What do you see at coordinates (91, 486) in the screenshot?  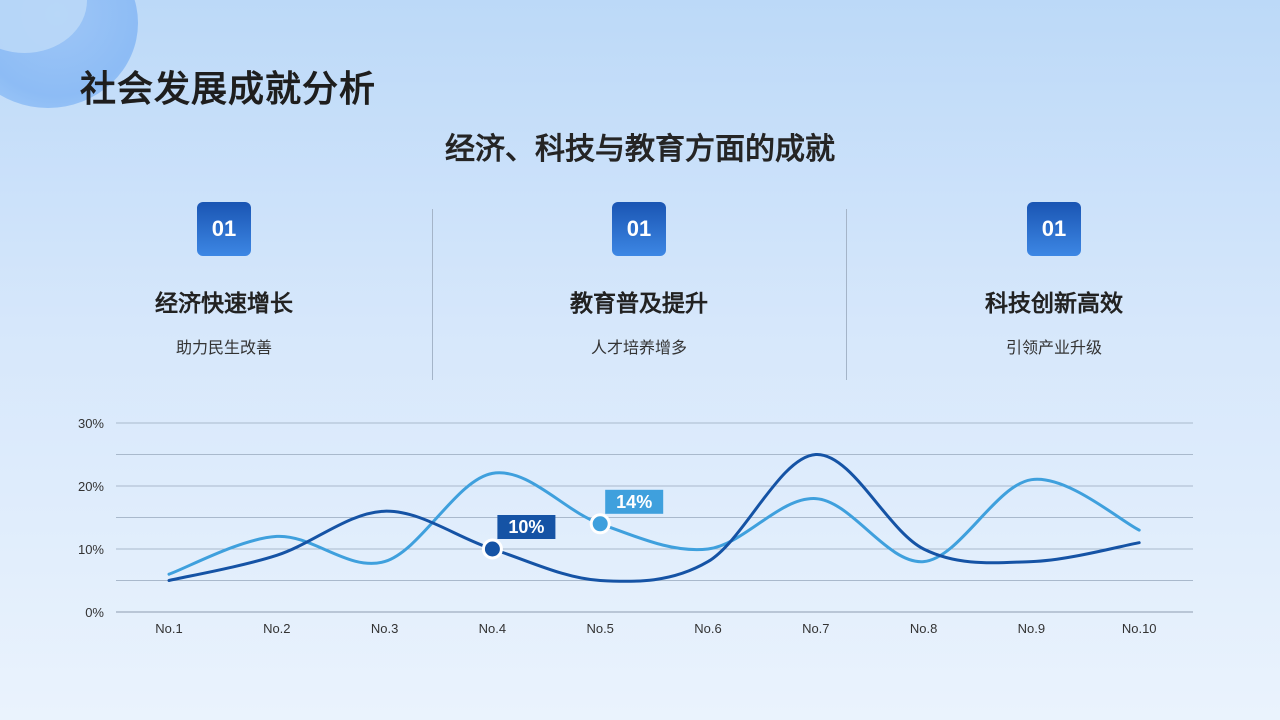 I see `y-tick-label: 20%` at bounding box center [91, 486].